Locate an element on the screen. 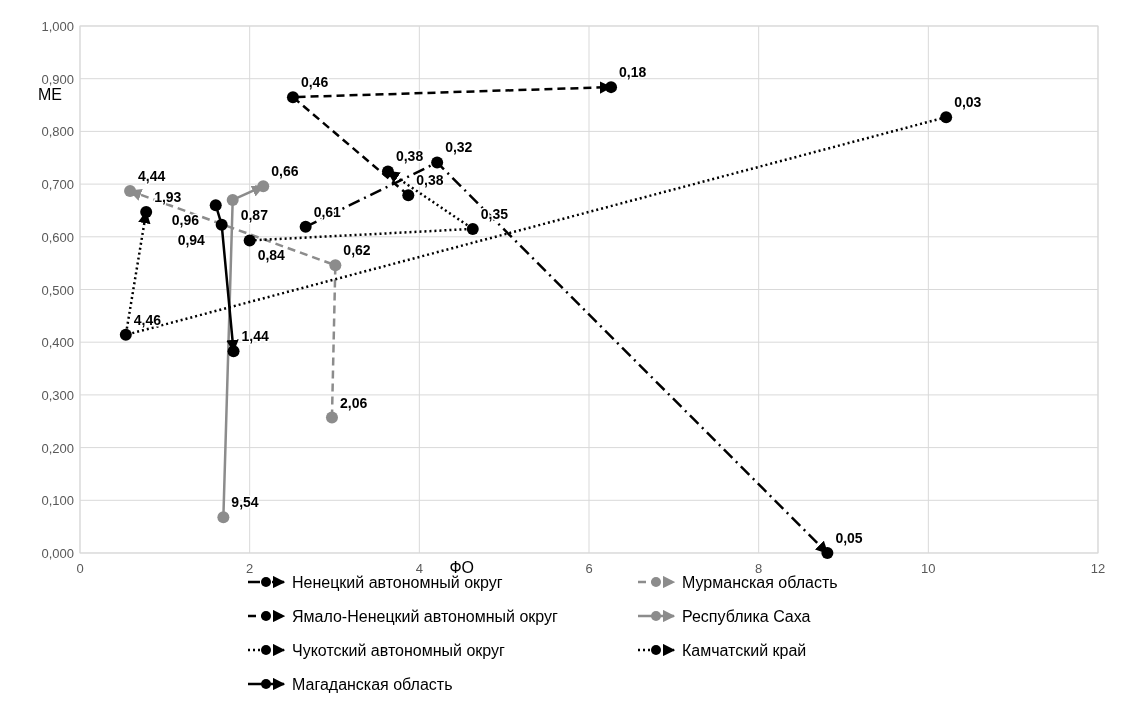 The width and height of the screenshot is (1133, 725). legend-label: Ямало-Ненецкий автономный округ is located at coordinates (425, 616).